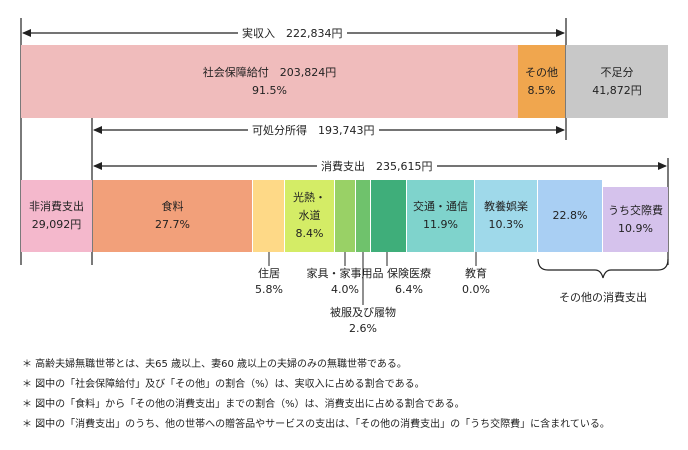 This screenshot has width=688, height=450. I want to click on segment-value: 10.9%, so click(635, 228).